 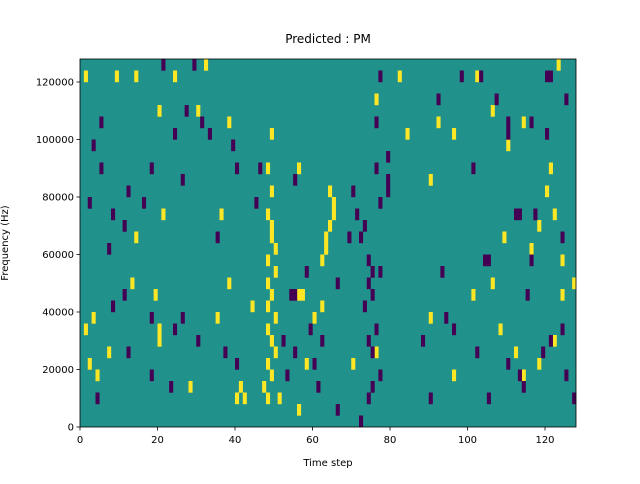 I want to click on y-tick-label: 20000, so click(x=58, y=370).